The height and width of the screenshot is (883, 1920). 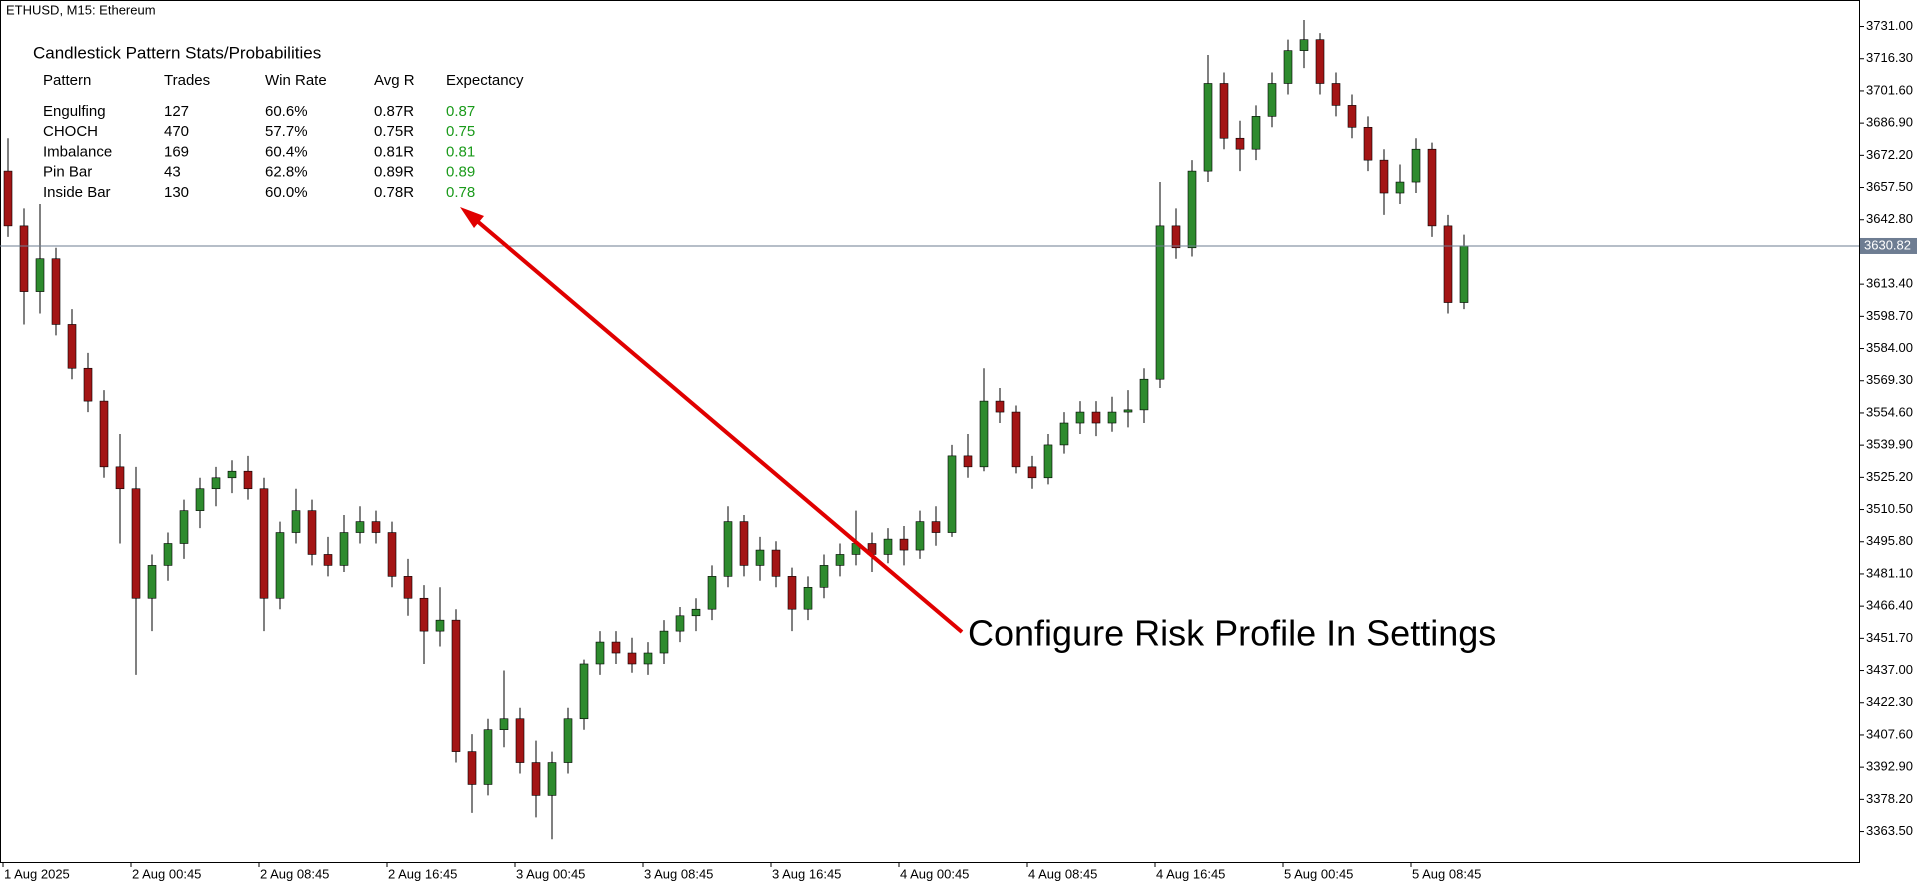 I want to click on column-header: Win Rate, so click(x=296, y=80).